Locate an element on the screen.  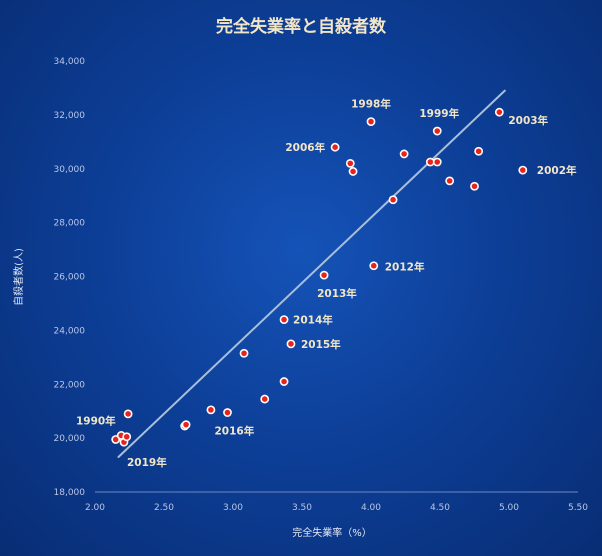
x-tick-label: 3.00 is located at coordinates (233, 508).